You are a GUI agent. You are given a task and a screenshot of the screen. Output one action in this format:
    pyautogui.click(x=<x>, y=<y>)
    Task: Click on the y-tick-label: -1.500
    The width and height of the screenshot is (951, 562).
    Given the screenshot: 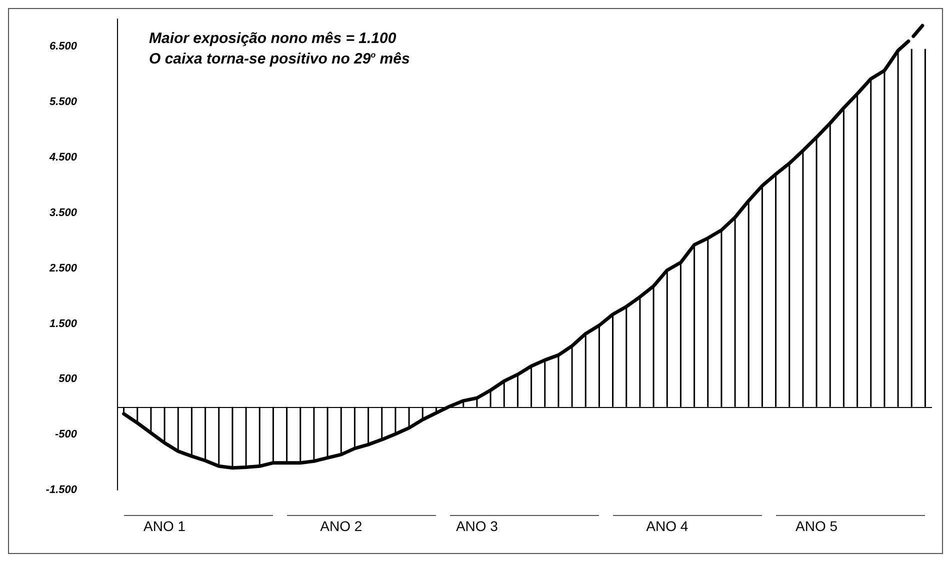 What is the action you would take?
    pyautogui.click(x=62, y=490)
    